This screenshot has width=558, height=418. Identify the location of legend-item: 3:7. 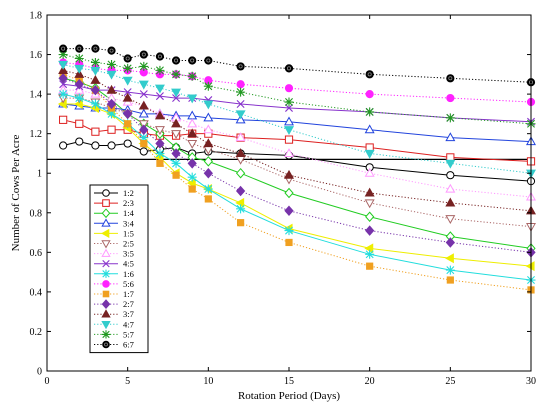
(114, 314).